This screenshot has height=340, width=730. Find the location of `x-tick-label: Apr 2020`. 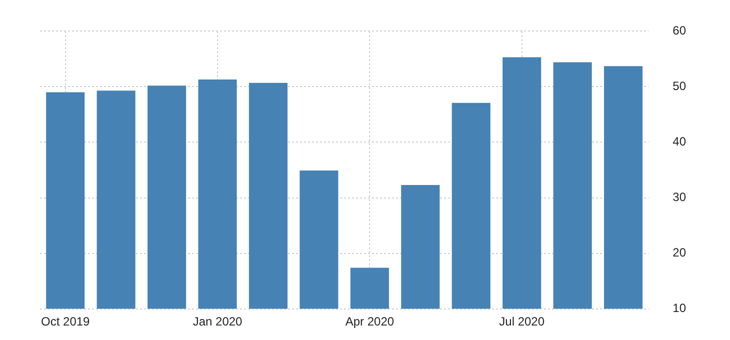

x-tick-label: Apr 2020 is located at coordinates (369, 321).